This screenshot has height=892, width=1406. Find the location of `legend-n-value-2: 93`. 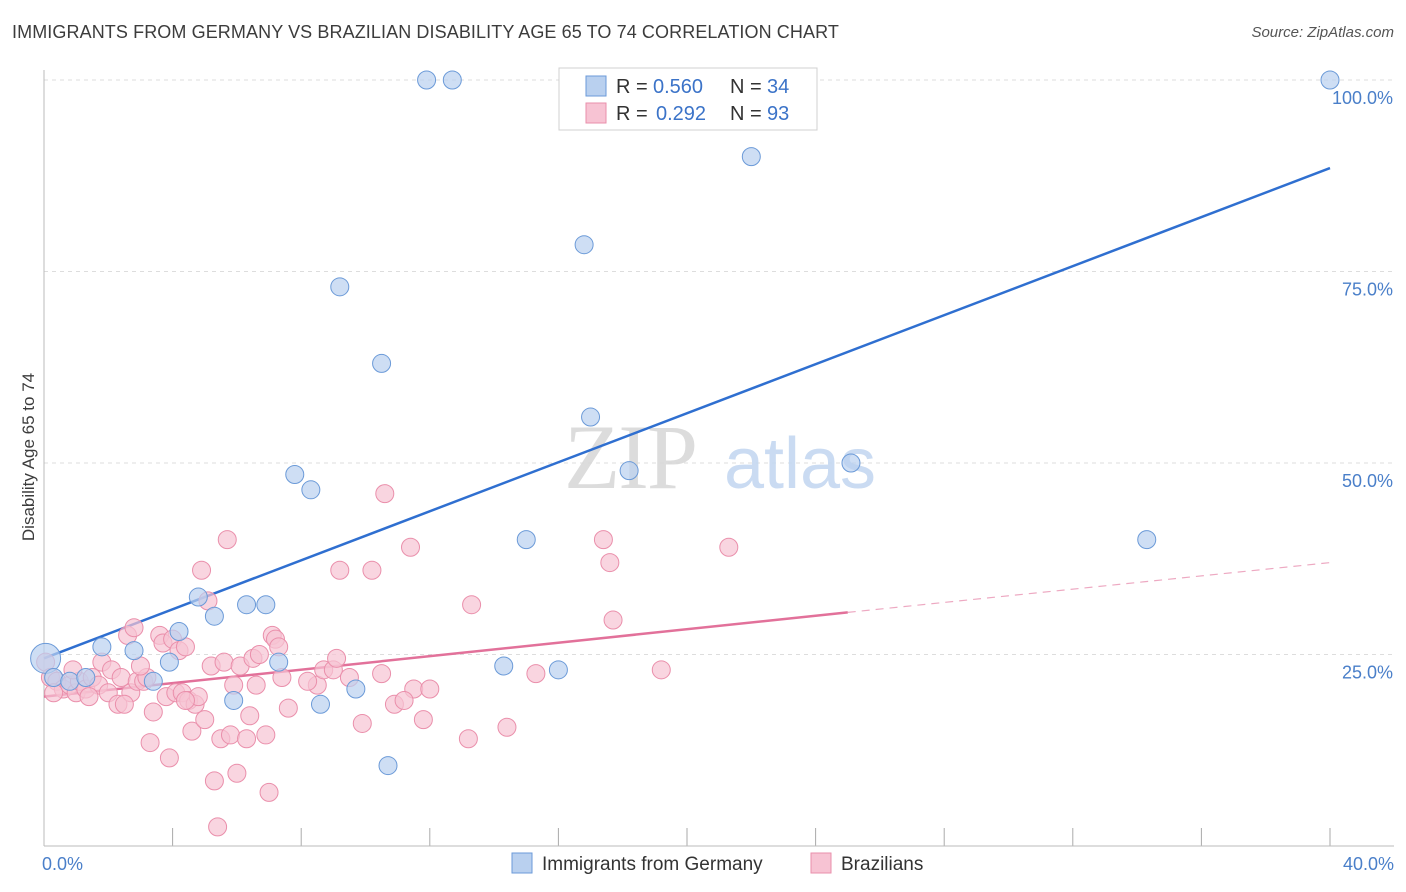

legend-n-value-2: 93 is located at coordinates (778, 114).